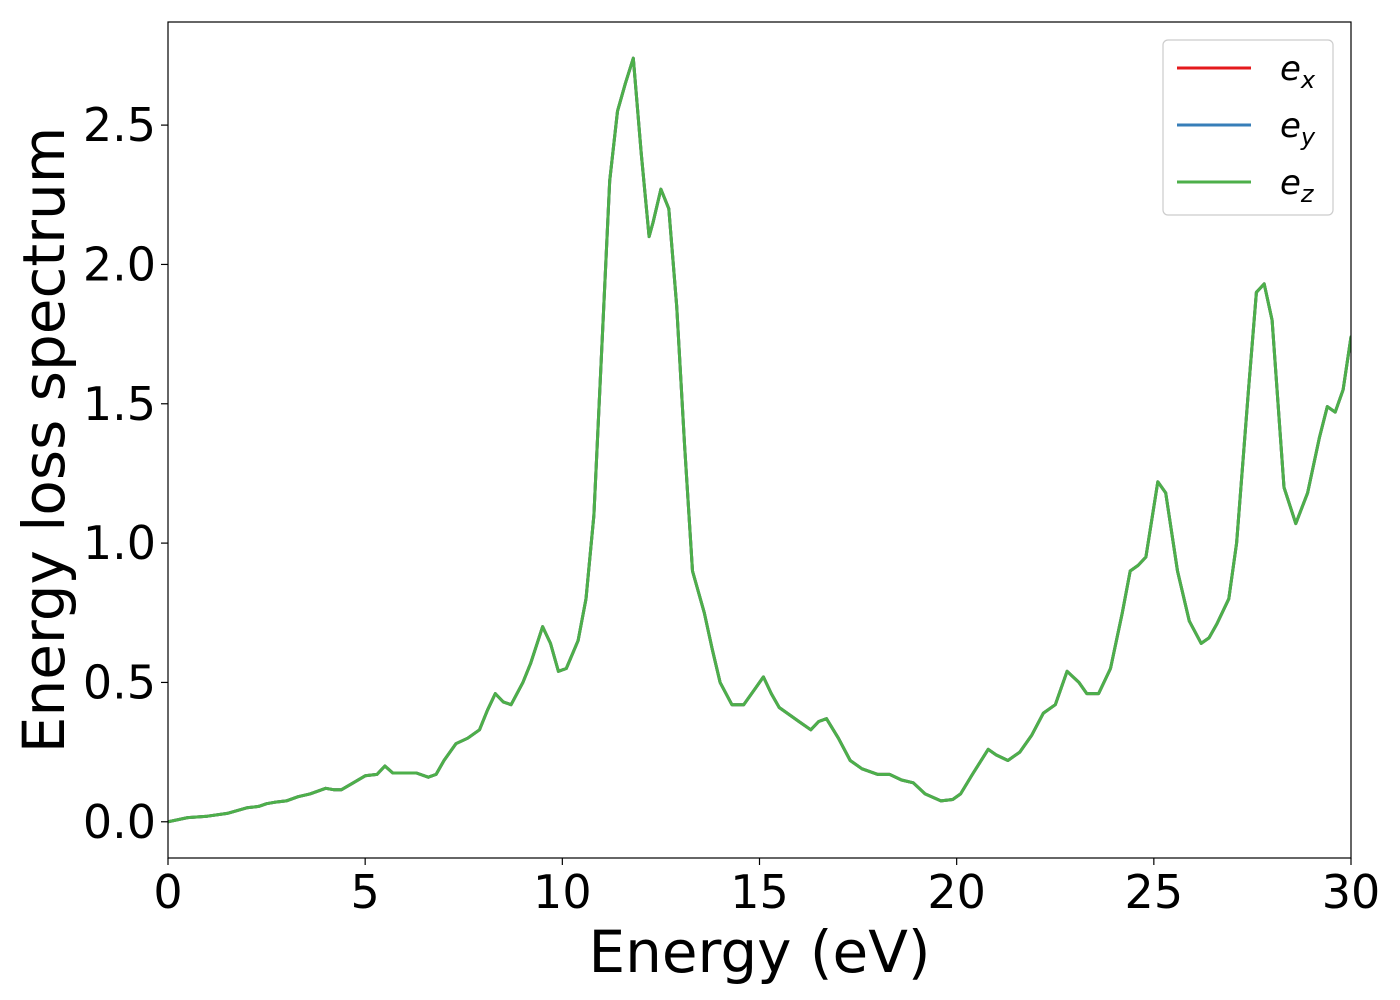  I want to click on legend-label-ex: ex, so click(1298, 71).